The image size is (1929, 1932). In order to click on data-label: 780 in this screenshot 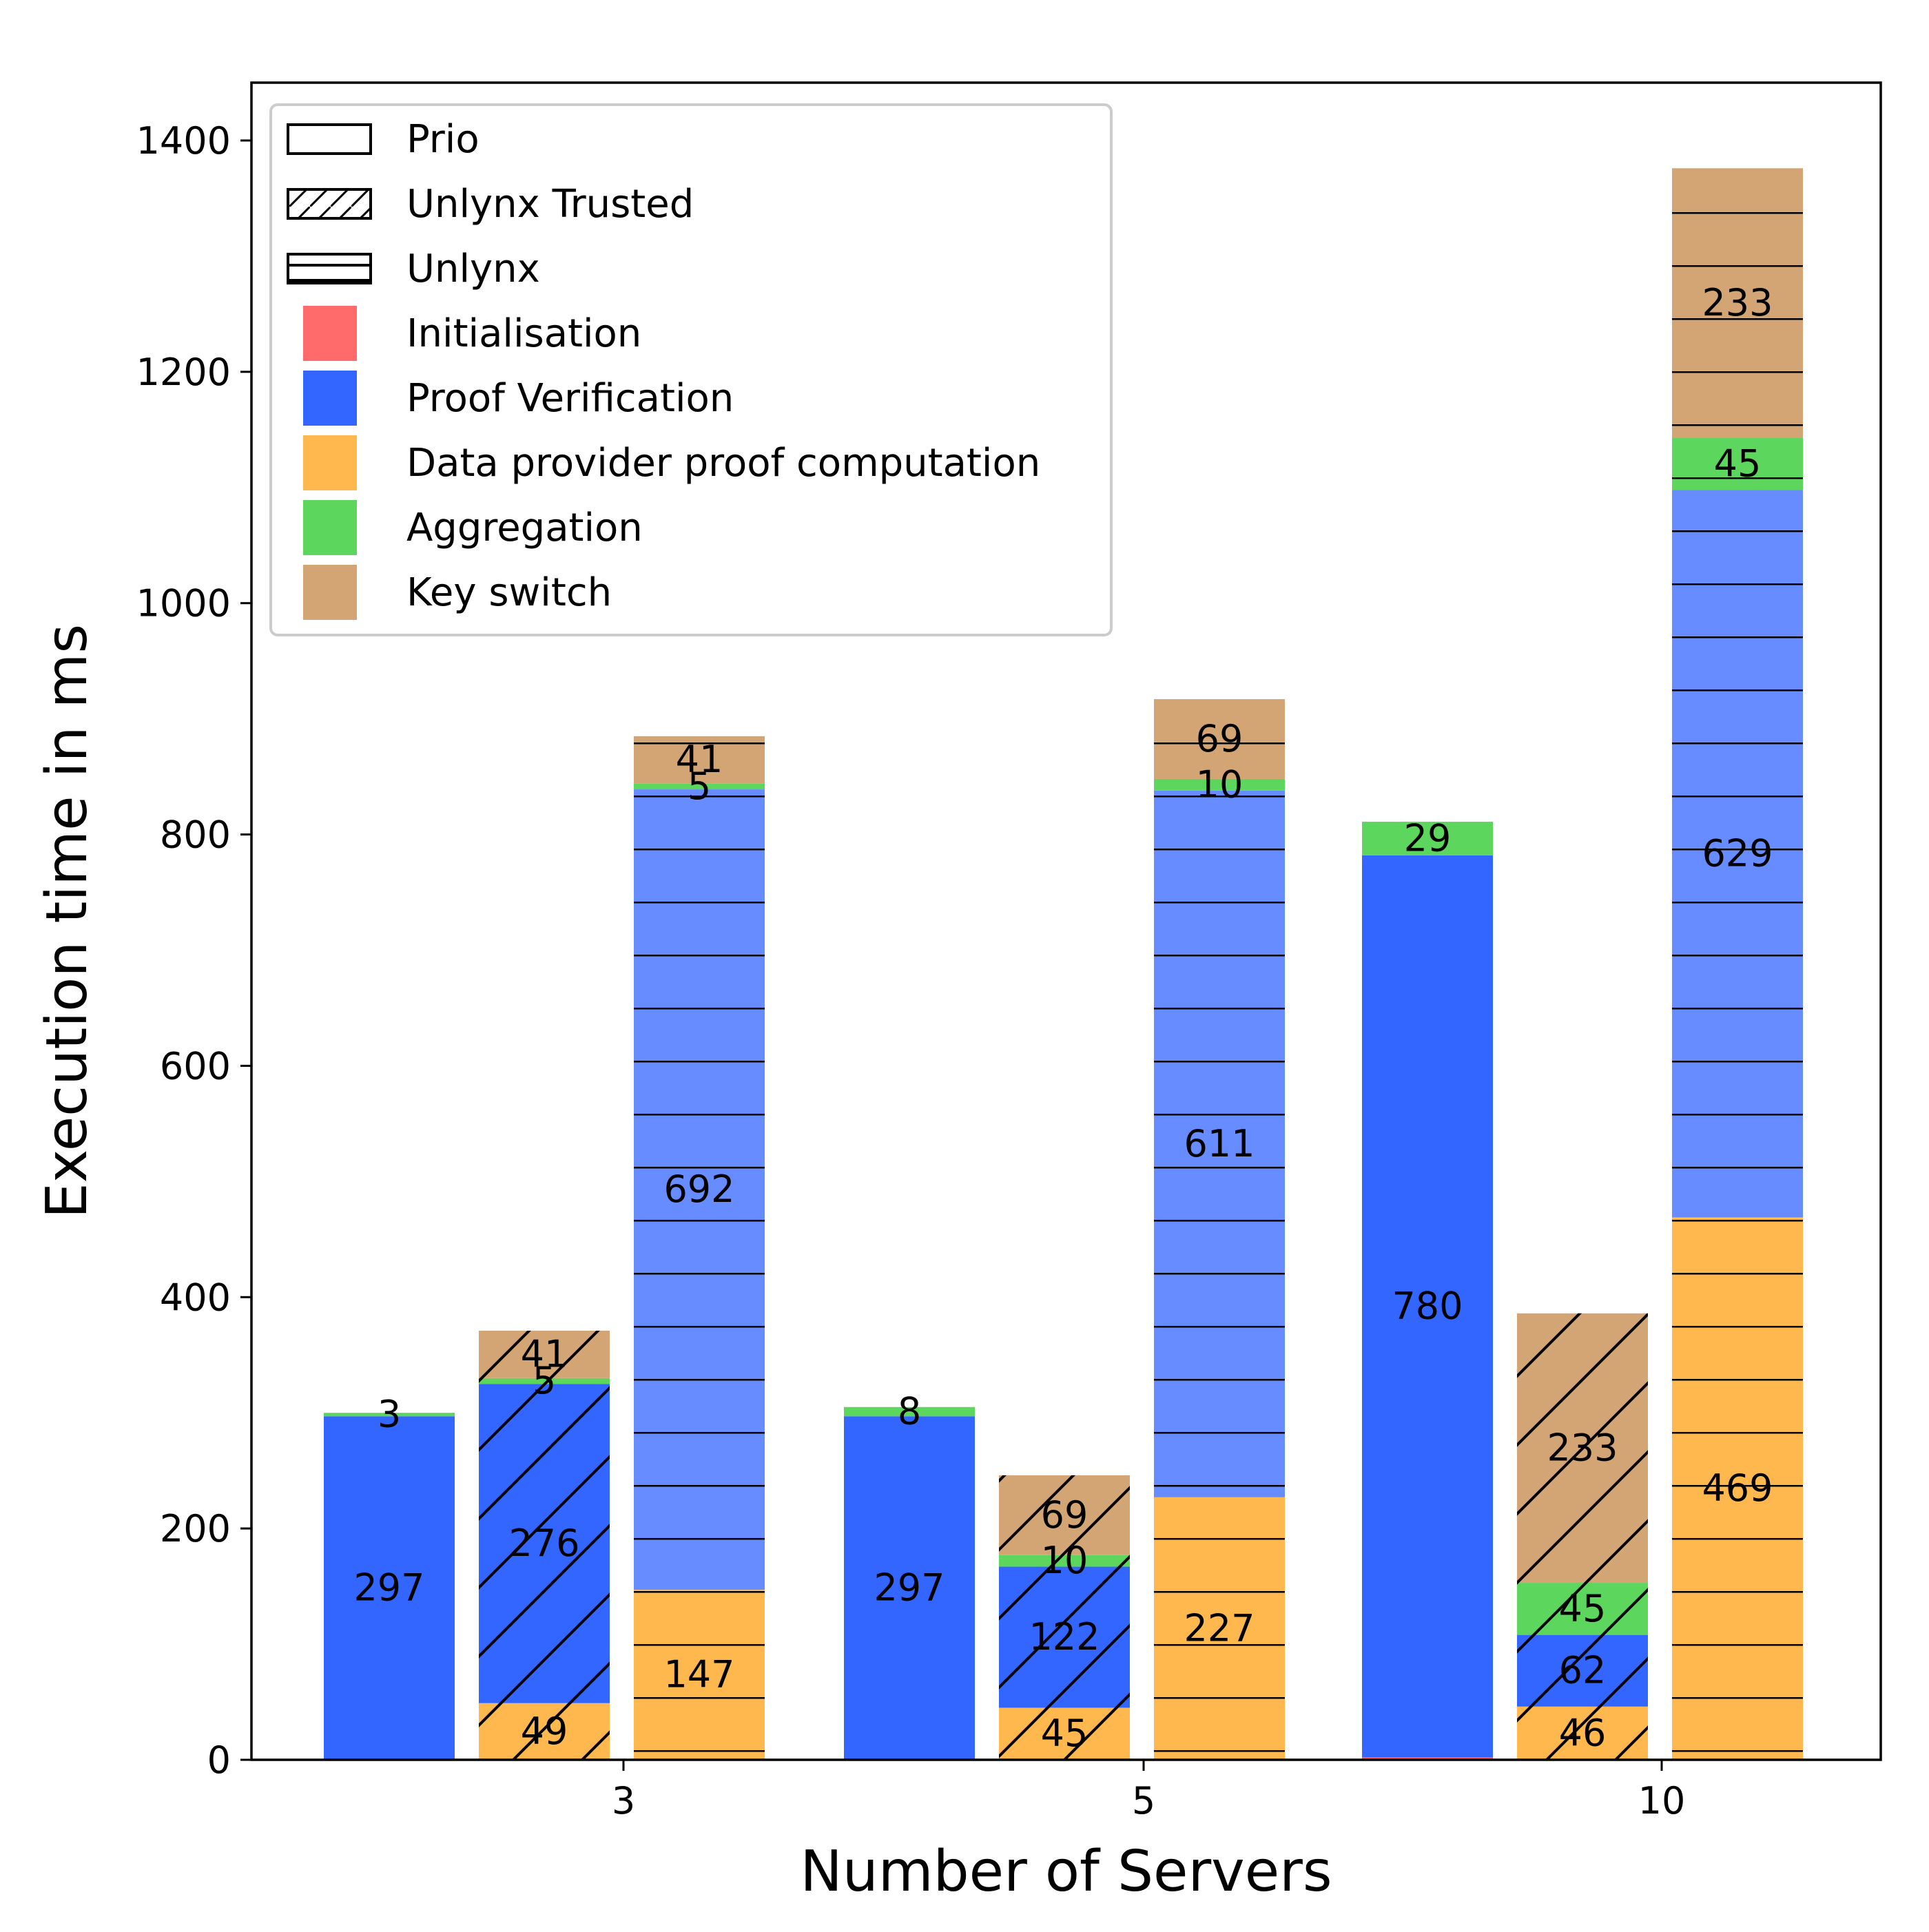, I will do `click(1427, 1306)`.